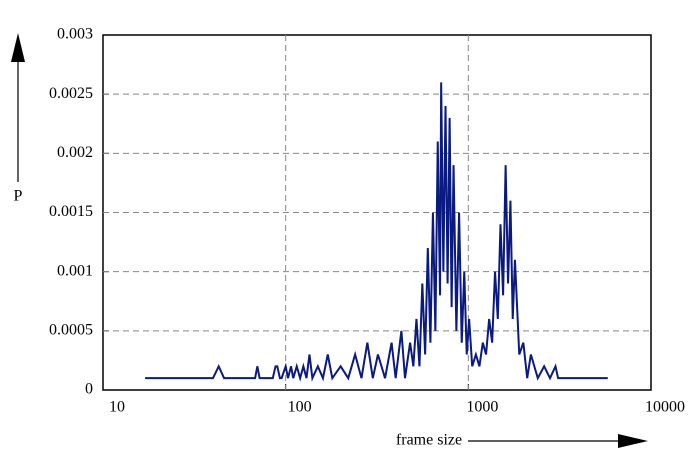 The height and width of the screenshot is (461, 700). Describe the element at coordinates (89, 389) in the screenshot. I see `y-tick-label: 0` at that location.